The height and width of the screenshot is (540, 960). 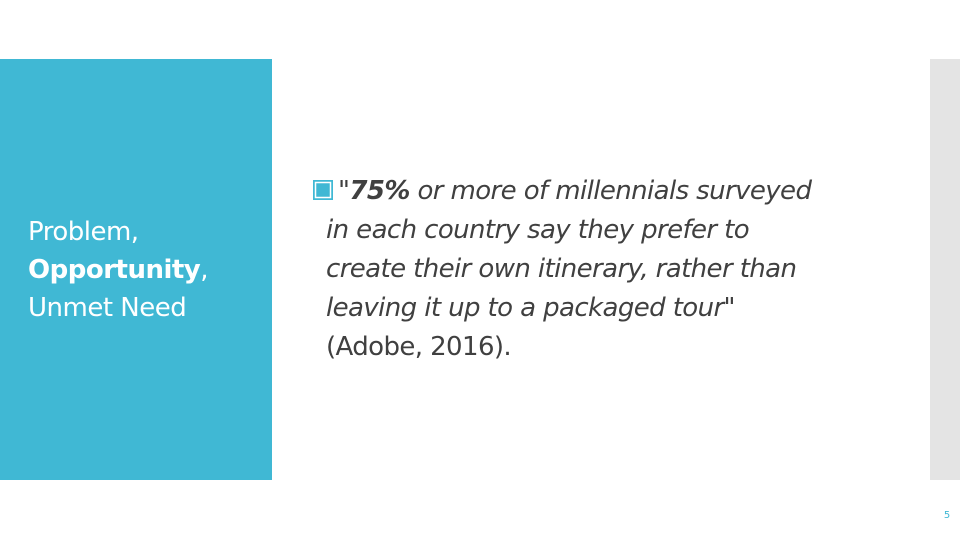 What do you see at coordinates (83, 232) in the screenshot?
I see `section-title-line-1: Problem,` at bounding box center [83, 232].